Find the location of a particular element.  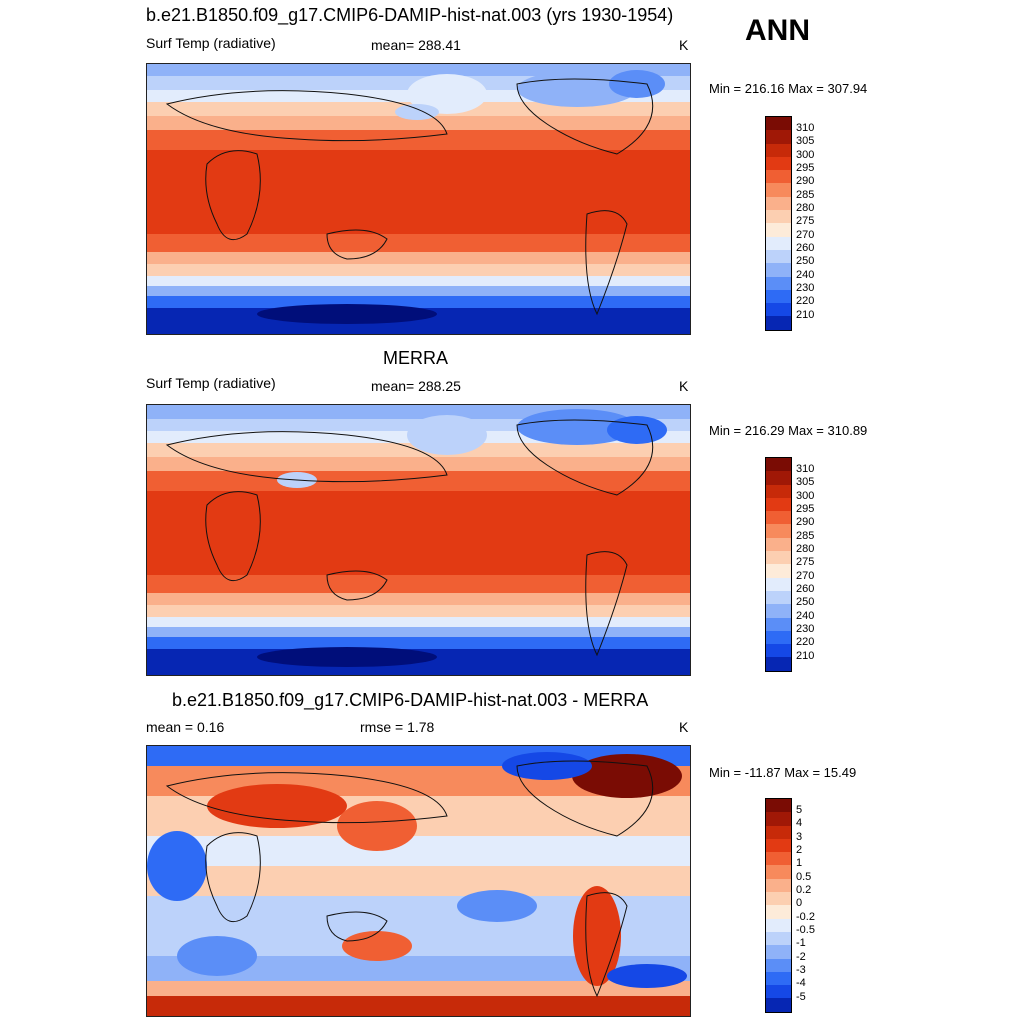

colorbar-tick: 2 is located at coordinates (799, 850).